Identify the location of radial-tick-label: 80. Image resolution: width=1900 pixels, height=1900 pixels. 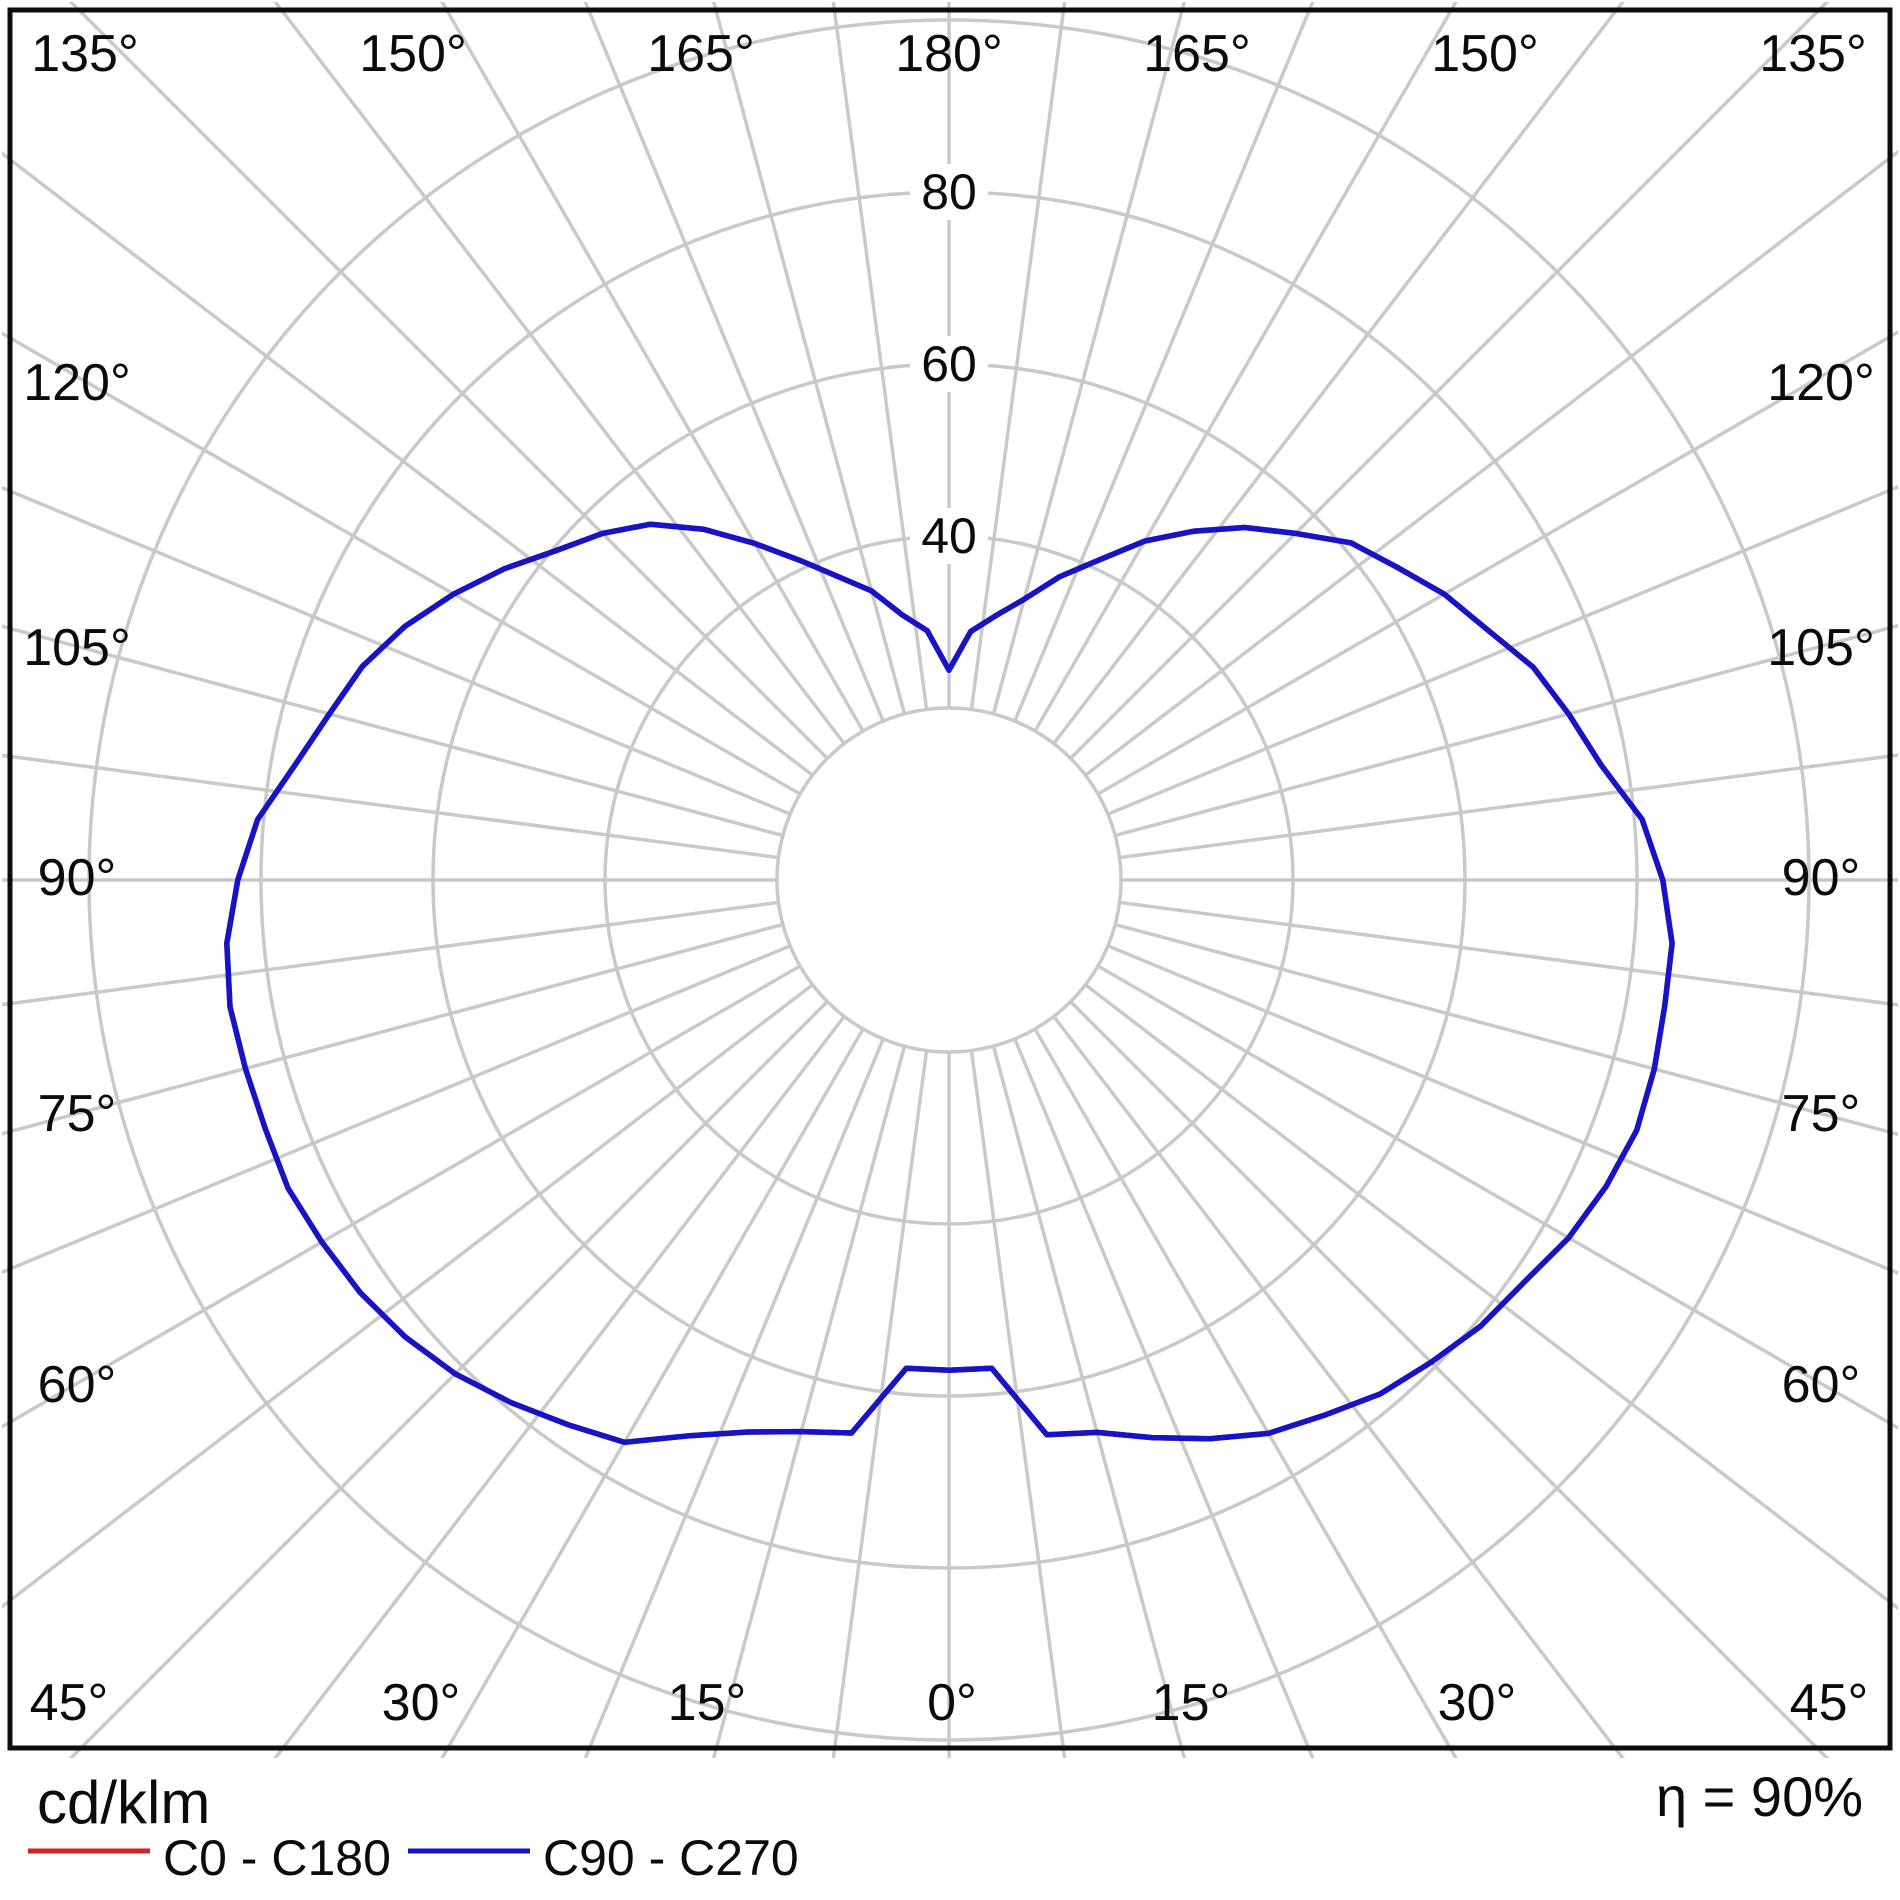
(949, 192).